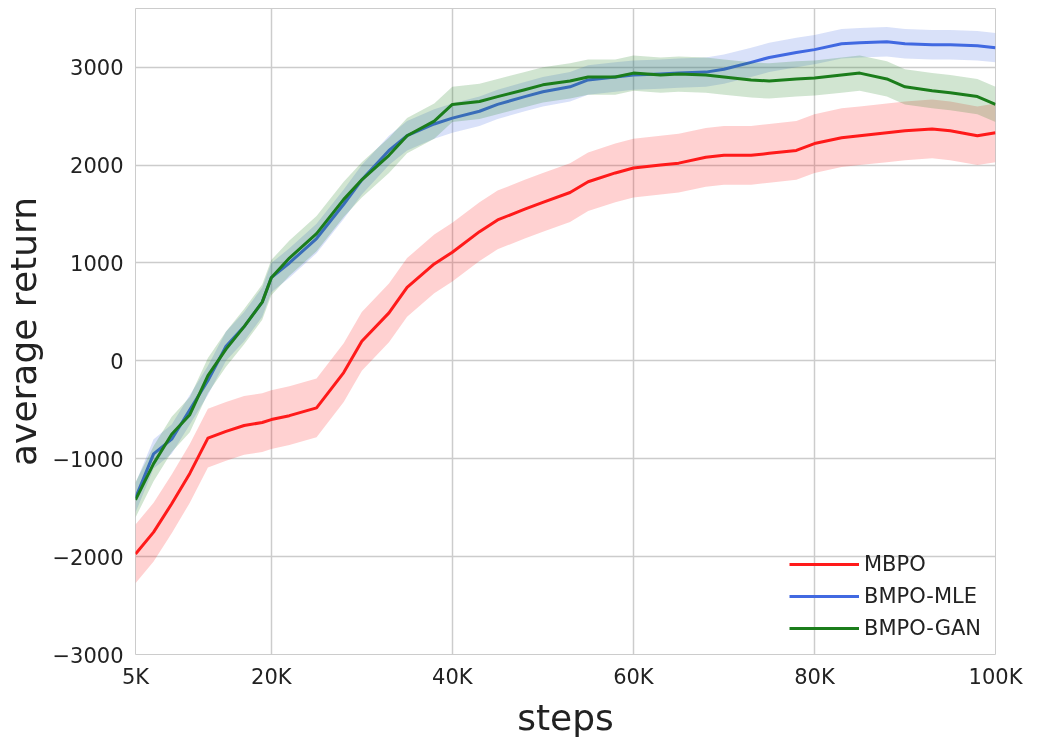 The height and width of the screenshot is (746, 1045). What do you see at coordinates (922, 628) in the screenshot?
I see `legend-label: BMPO-GAN` at bounding box center [922, 628].